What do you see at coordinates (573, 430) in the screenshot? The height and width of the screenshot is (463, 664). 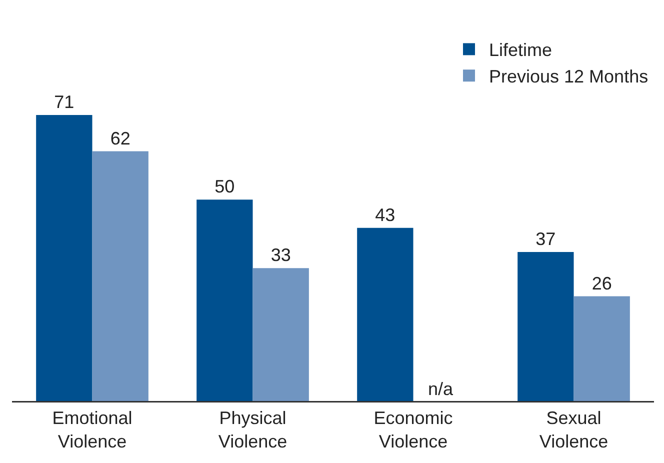 I see `x-tick-label: Sexual Violence` at bounding box center [573, 430].